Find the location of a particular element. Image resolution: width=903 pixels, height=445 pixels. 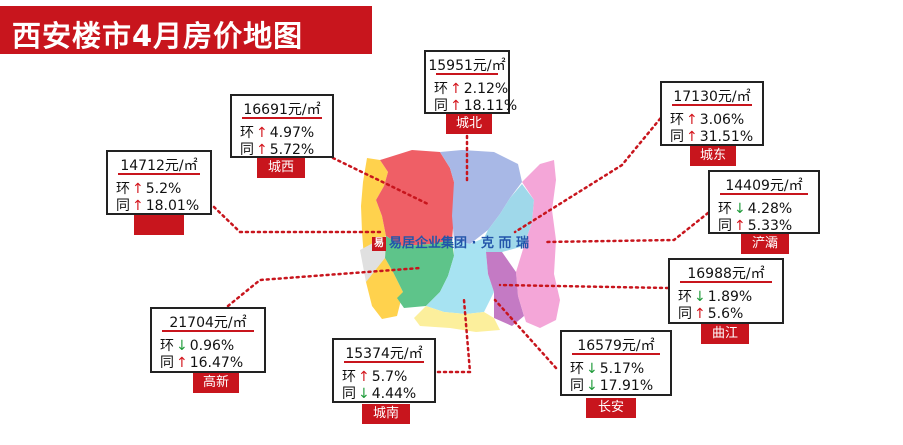

price-box-gaoxin: 21704元/㎡ 环 ↓ 0.96% 同 ↑ 16.47% is located at coordinates (208, 340).